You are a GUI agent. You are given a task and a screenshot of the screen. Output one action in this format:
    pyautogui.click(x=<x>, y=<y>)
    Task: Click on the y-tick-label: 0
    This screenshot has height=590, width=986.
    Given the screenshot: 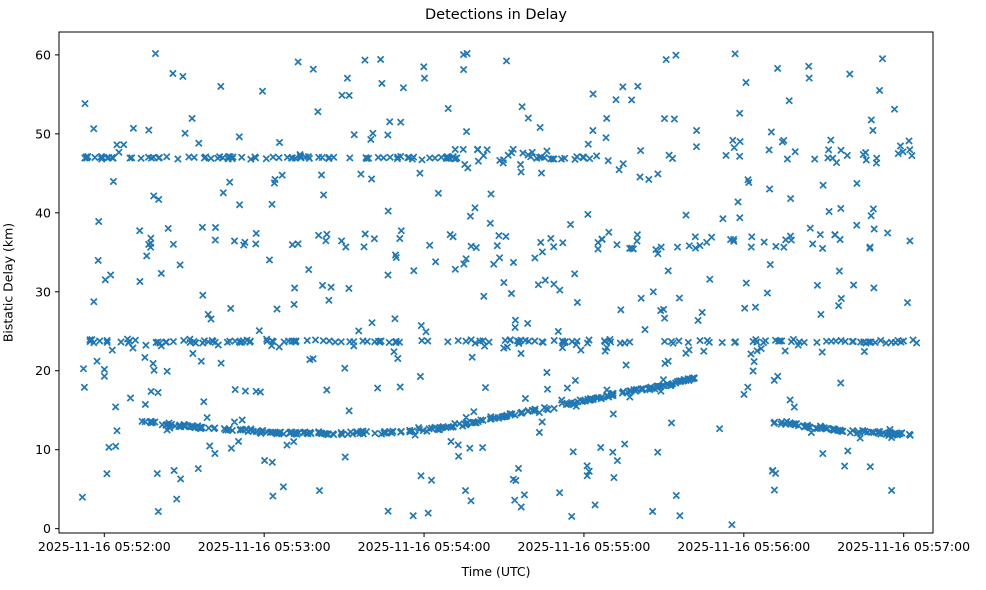 What is the action you would take?
    pyautogui.click(x=47, y=528)
    